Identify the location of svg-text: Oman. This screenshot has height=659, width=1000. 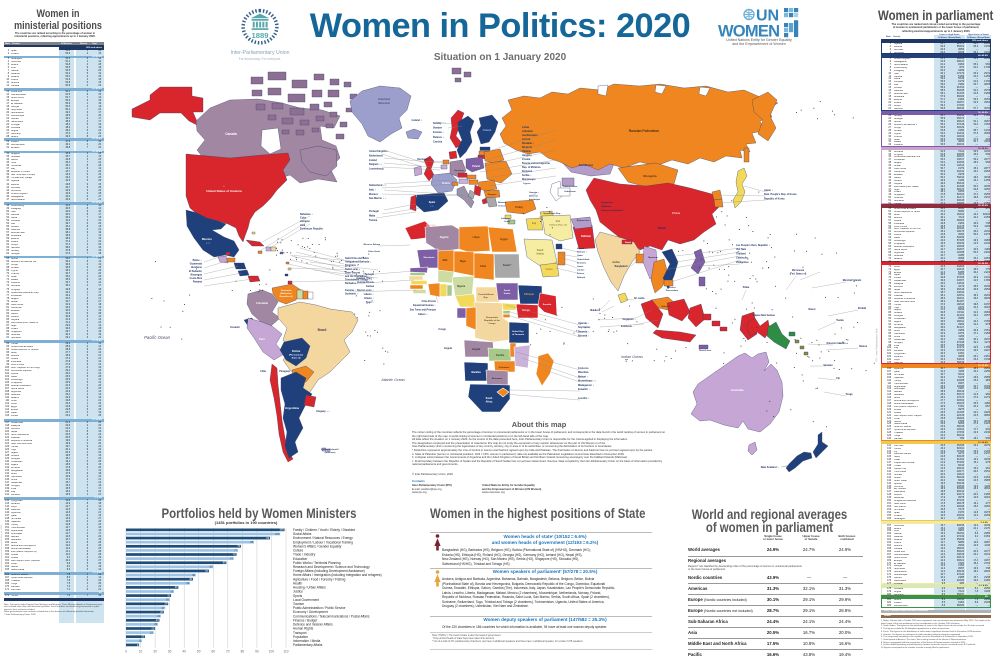
(580, 267).